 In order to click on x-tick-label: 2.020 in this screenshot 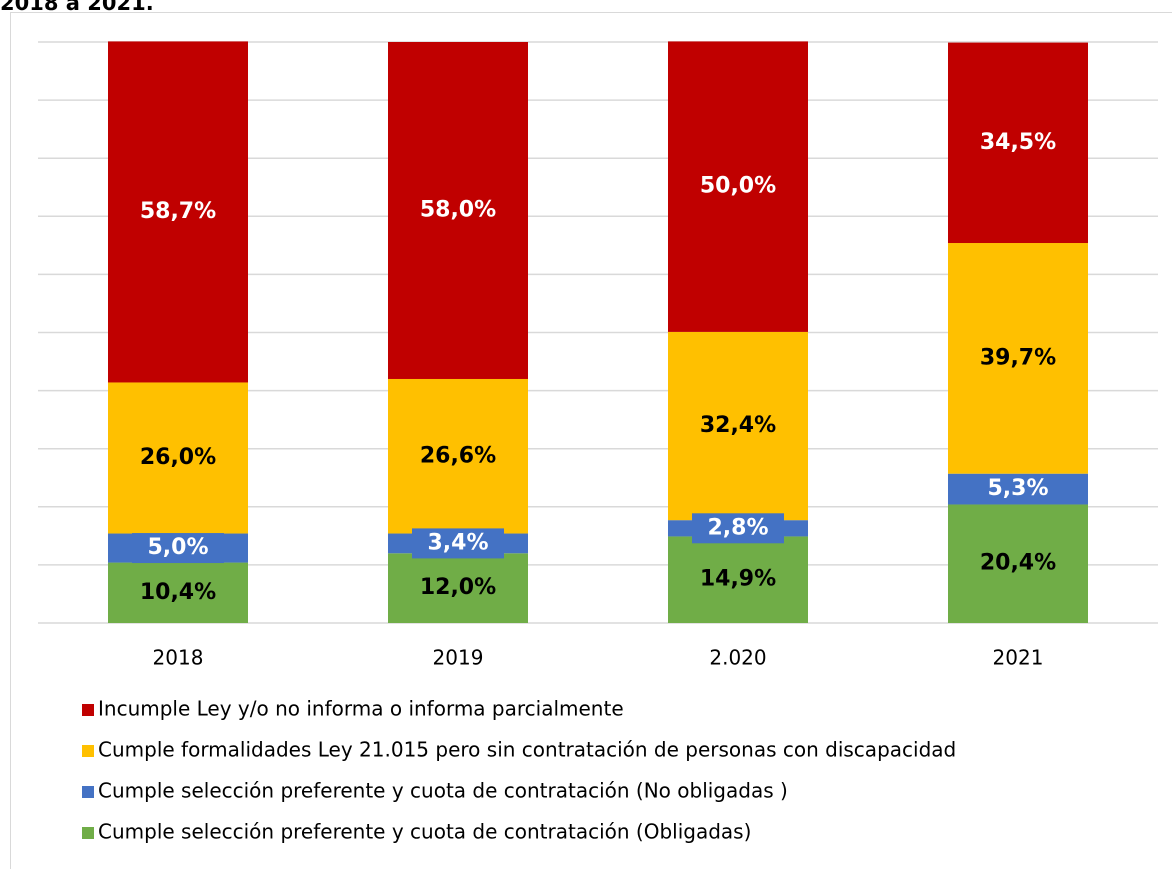, I will do `click(737, 658)`.